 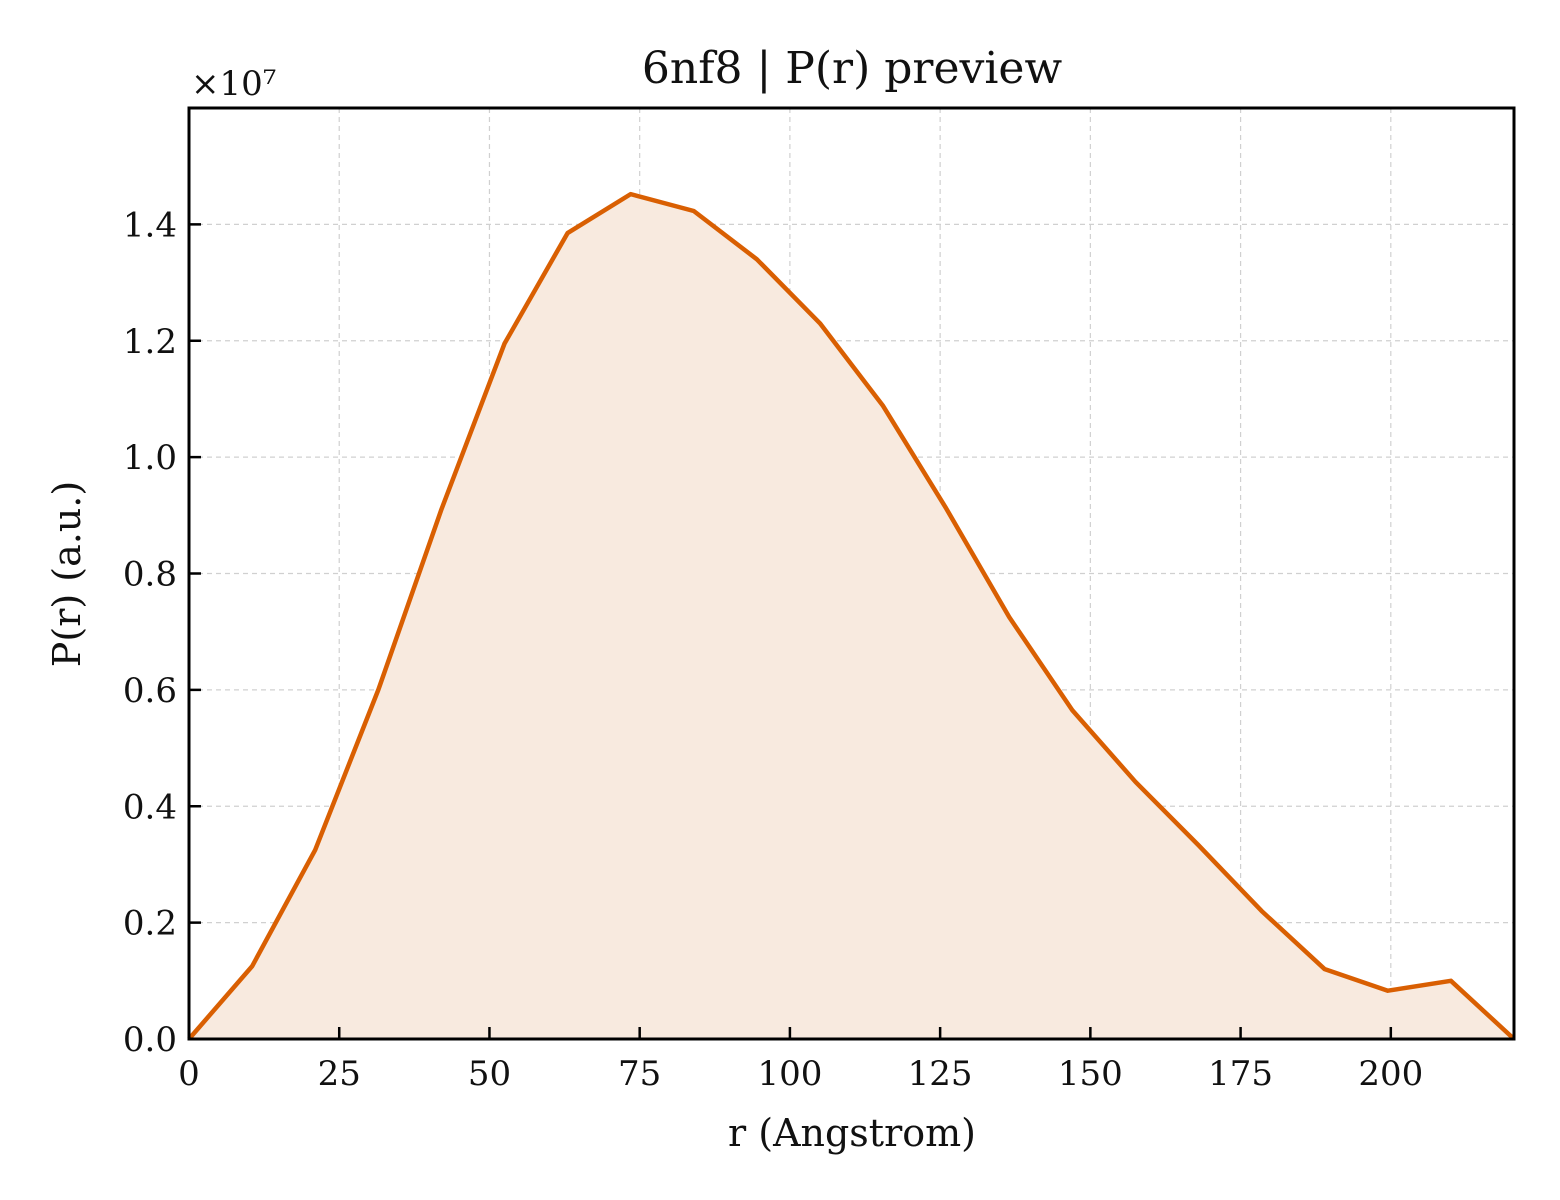 I want to click on x-tick-label: 100, so click(x=789, y=1074).